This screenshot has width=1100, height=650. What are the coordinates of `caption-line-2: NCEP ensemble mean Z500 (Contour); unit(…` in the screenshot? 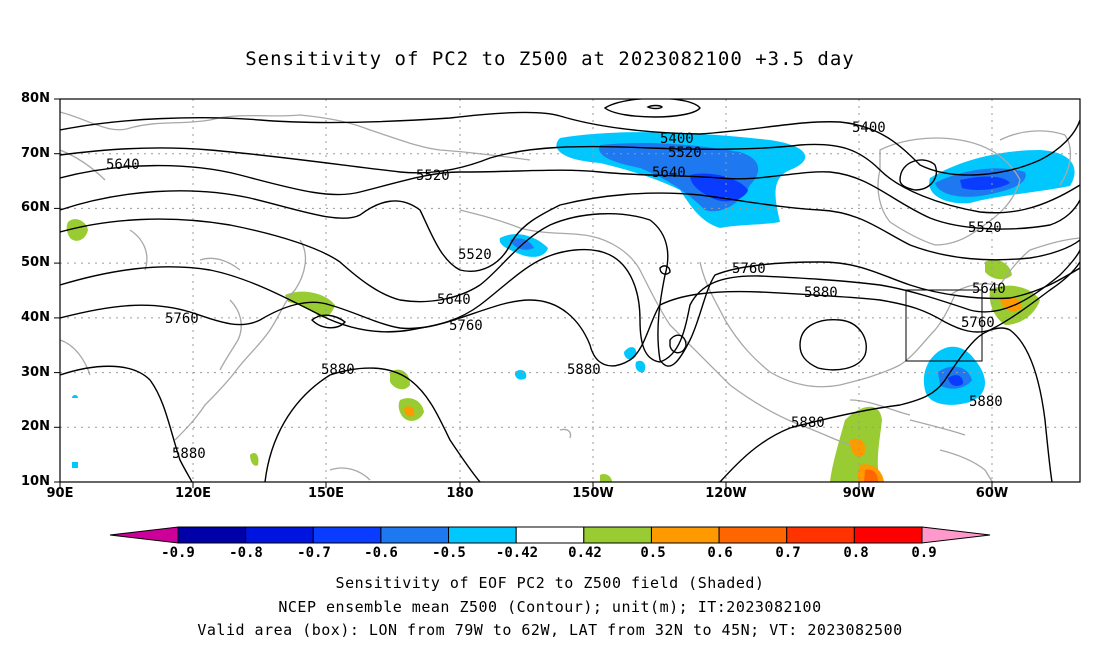 It's located at (550, 607).